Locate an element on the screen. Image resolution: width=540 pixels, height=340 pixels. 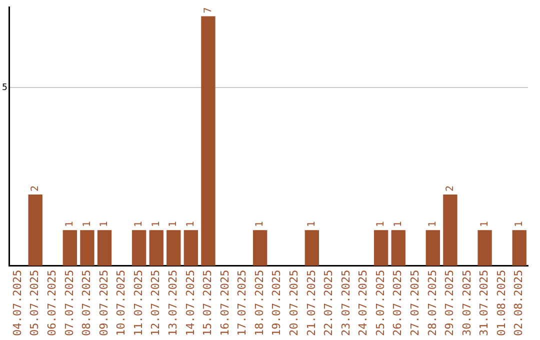
x-tick-label: 21.07.2025 is located at coordinates (311, 303).